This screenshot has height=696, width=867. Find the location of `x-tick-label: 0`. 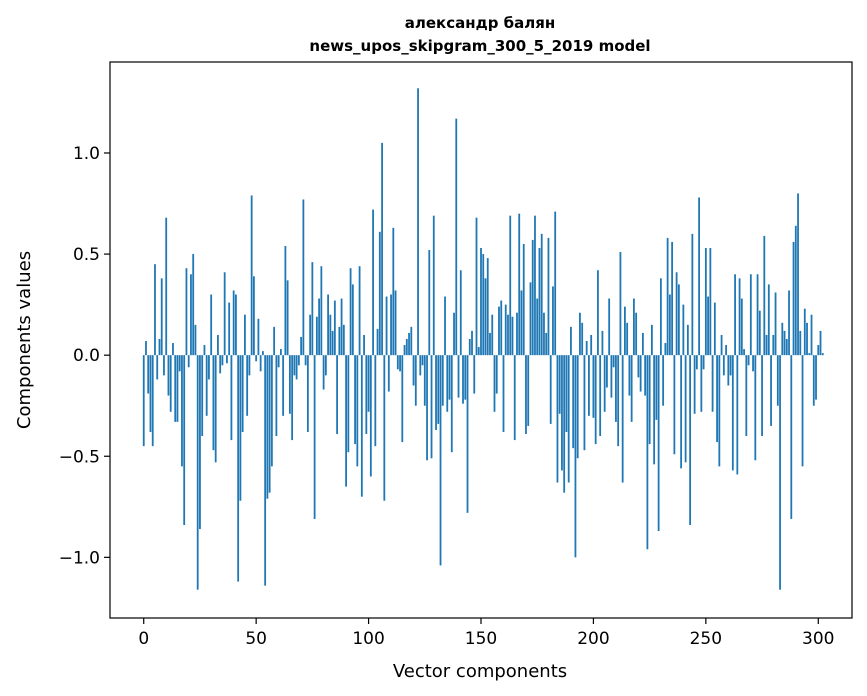

x-tick-label: 0 is located at coordinates (143, 639).